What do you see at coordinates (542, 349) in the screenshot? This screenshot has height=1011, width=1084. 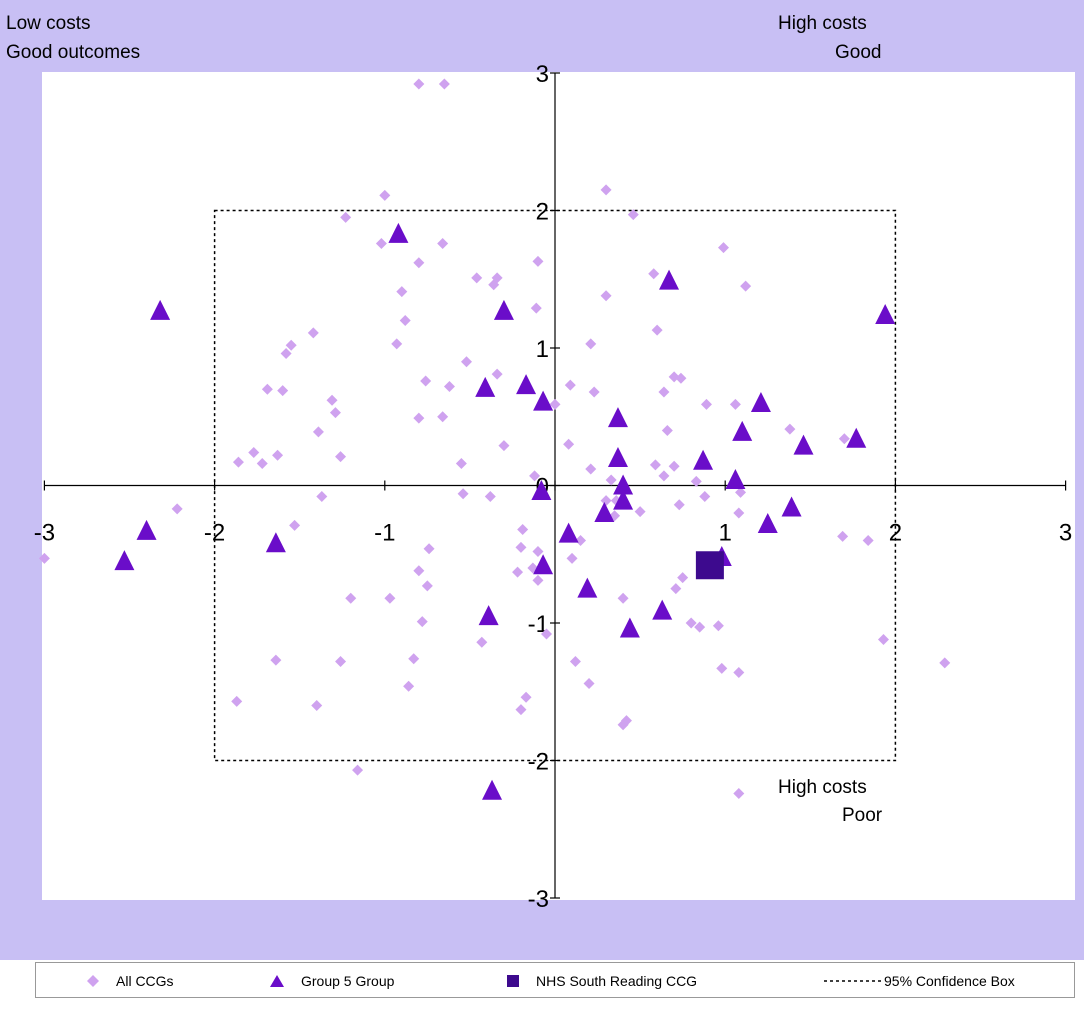 I see `y-tick-label: 1` at bounding box center [542, 349].